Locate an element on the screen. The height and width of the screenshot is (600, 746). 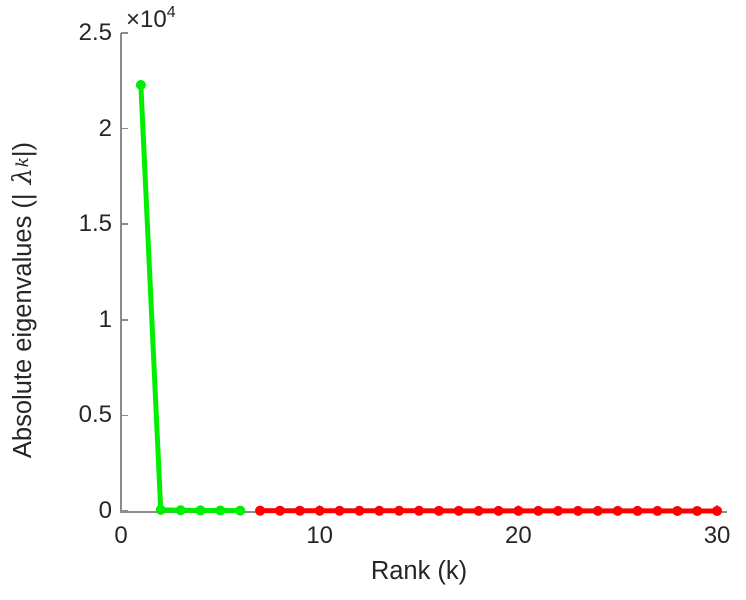
y-axis-label-prefix: Absolute eigenvalues (| is located at coordinates (22, 326).